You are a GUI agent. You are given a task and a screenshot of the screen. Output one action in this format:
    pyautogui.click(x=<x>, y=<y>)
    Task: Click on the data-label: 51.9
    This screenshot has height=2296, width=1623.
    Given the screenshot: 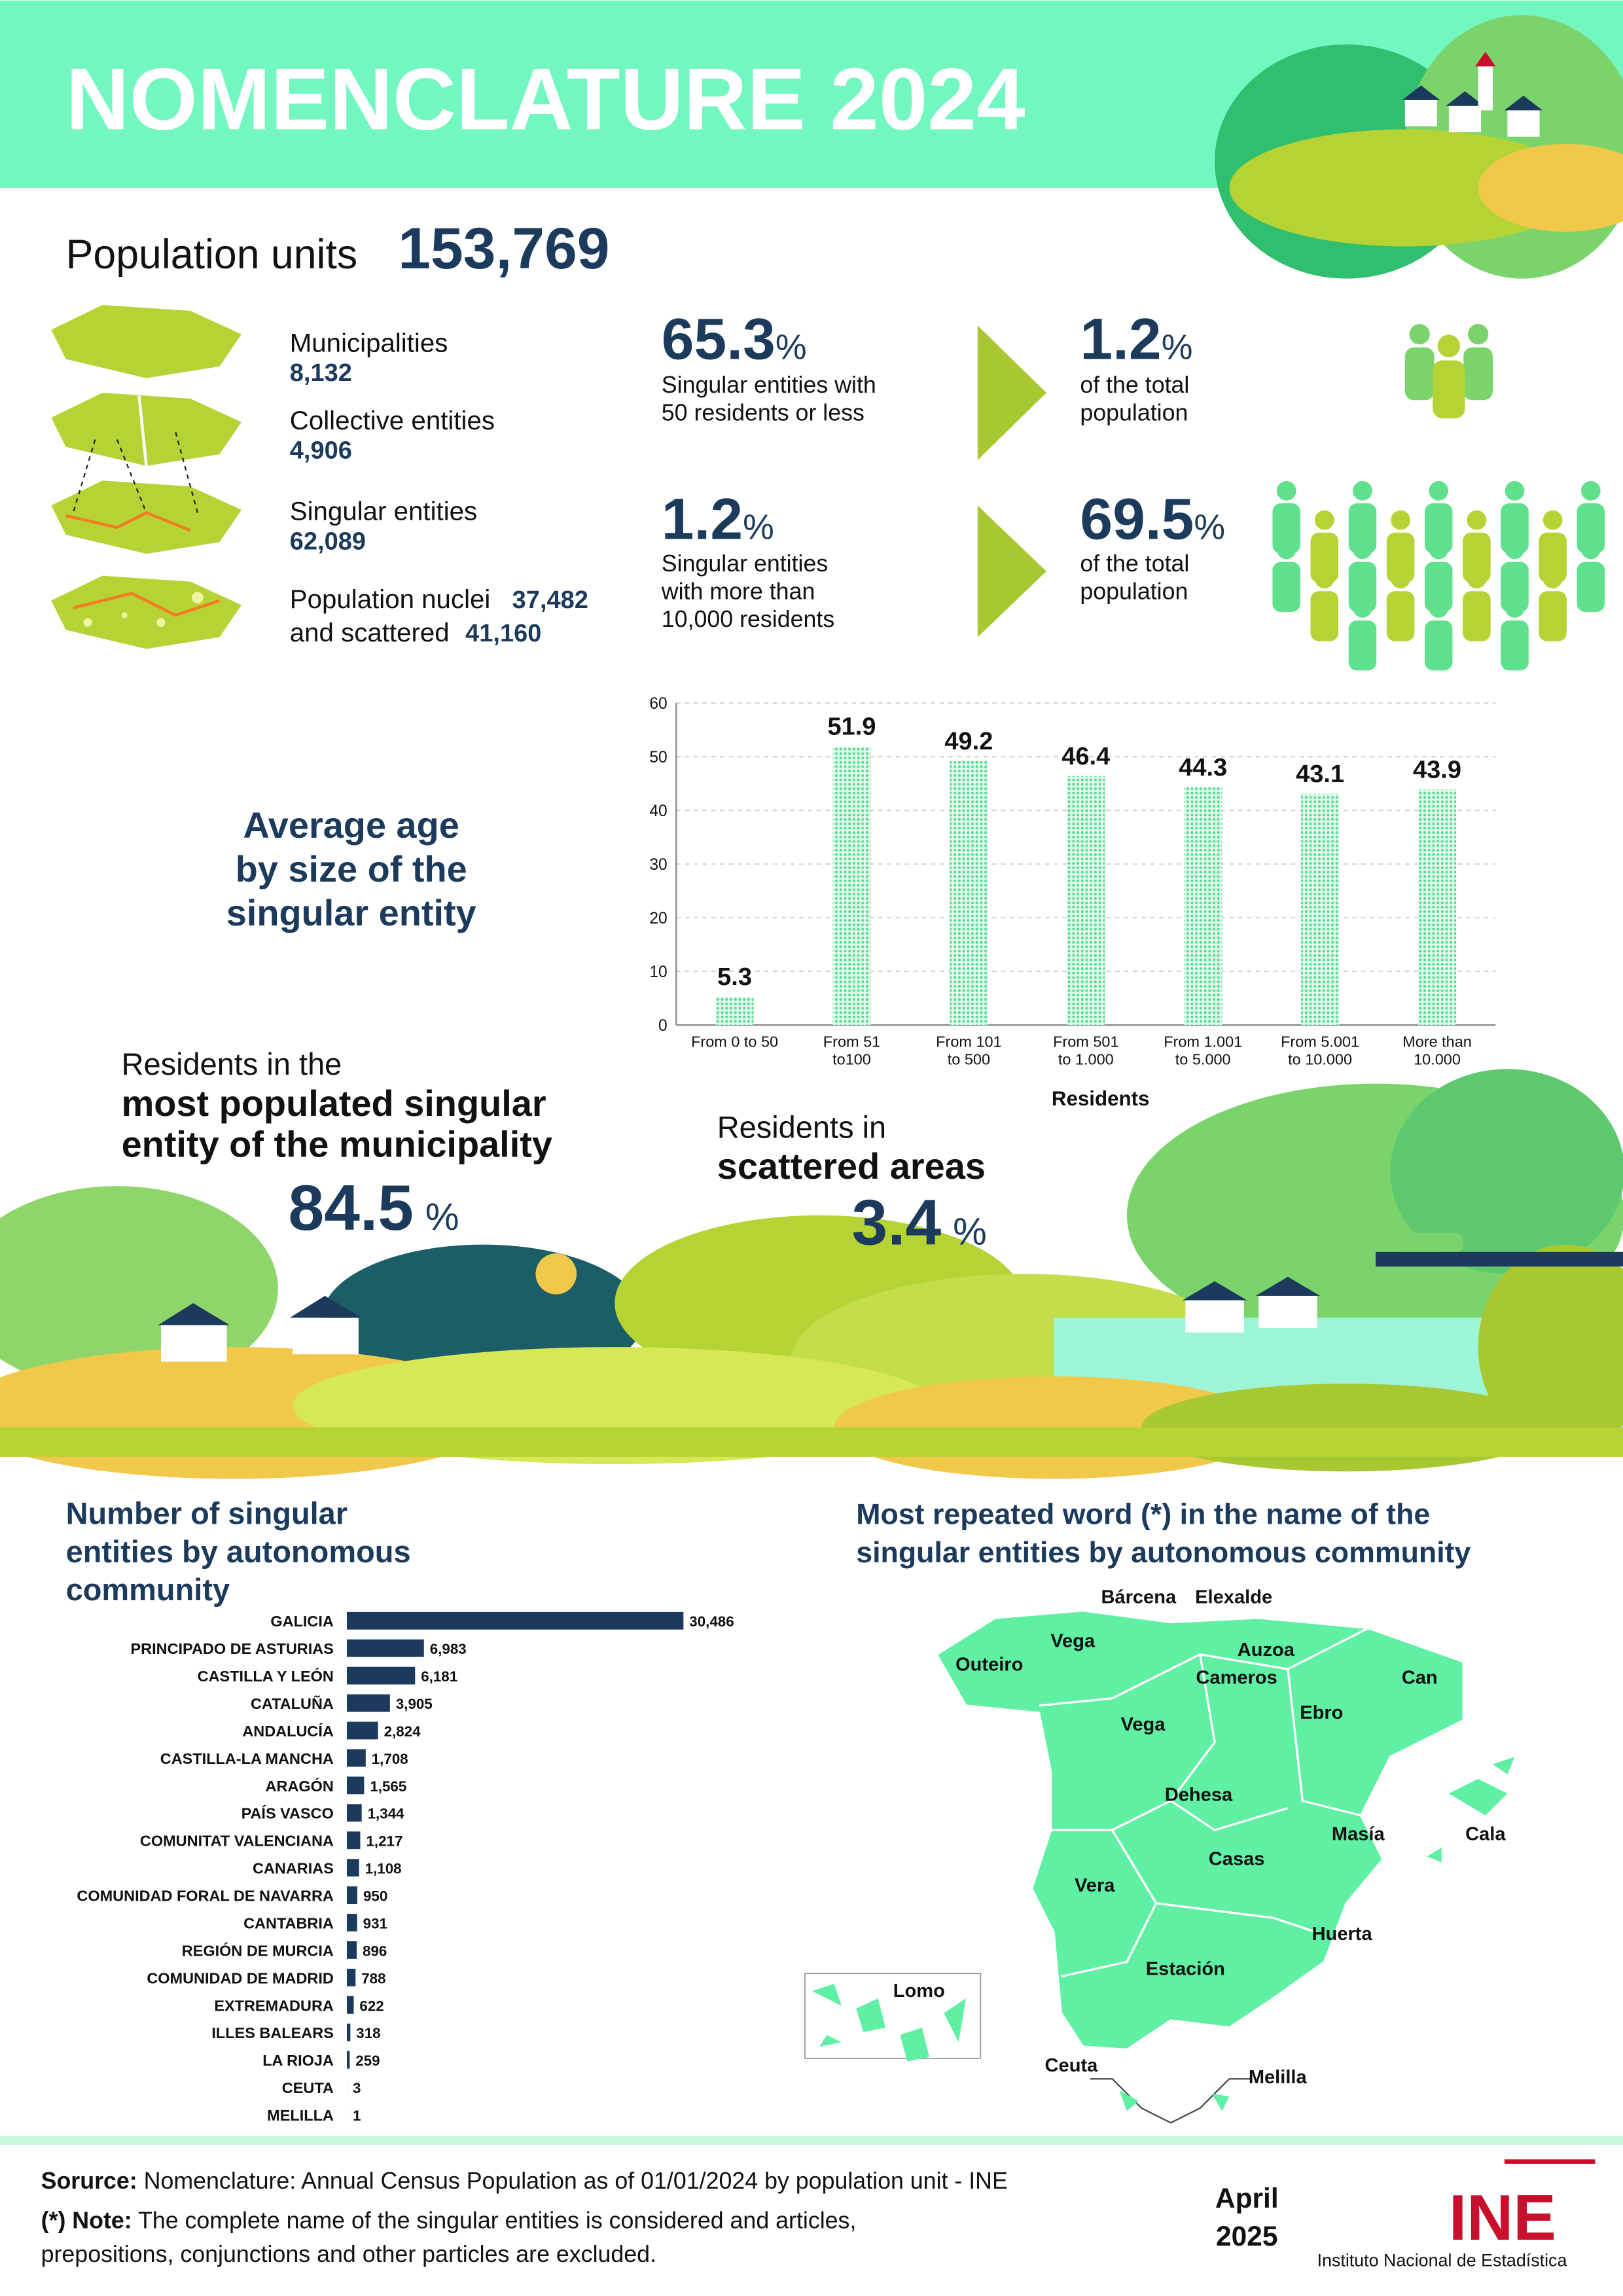 What is the action you would take?
    pyautogui.click(x=852, y=727)
    